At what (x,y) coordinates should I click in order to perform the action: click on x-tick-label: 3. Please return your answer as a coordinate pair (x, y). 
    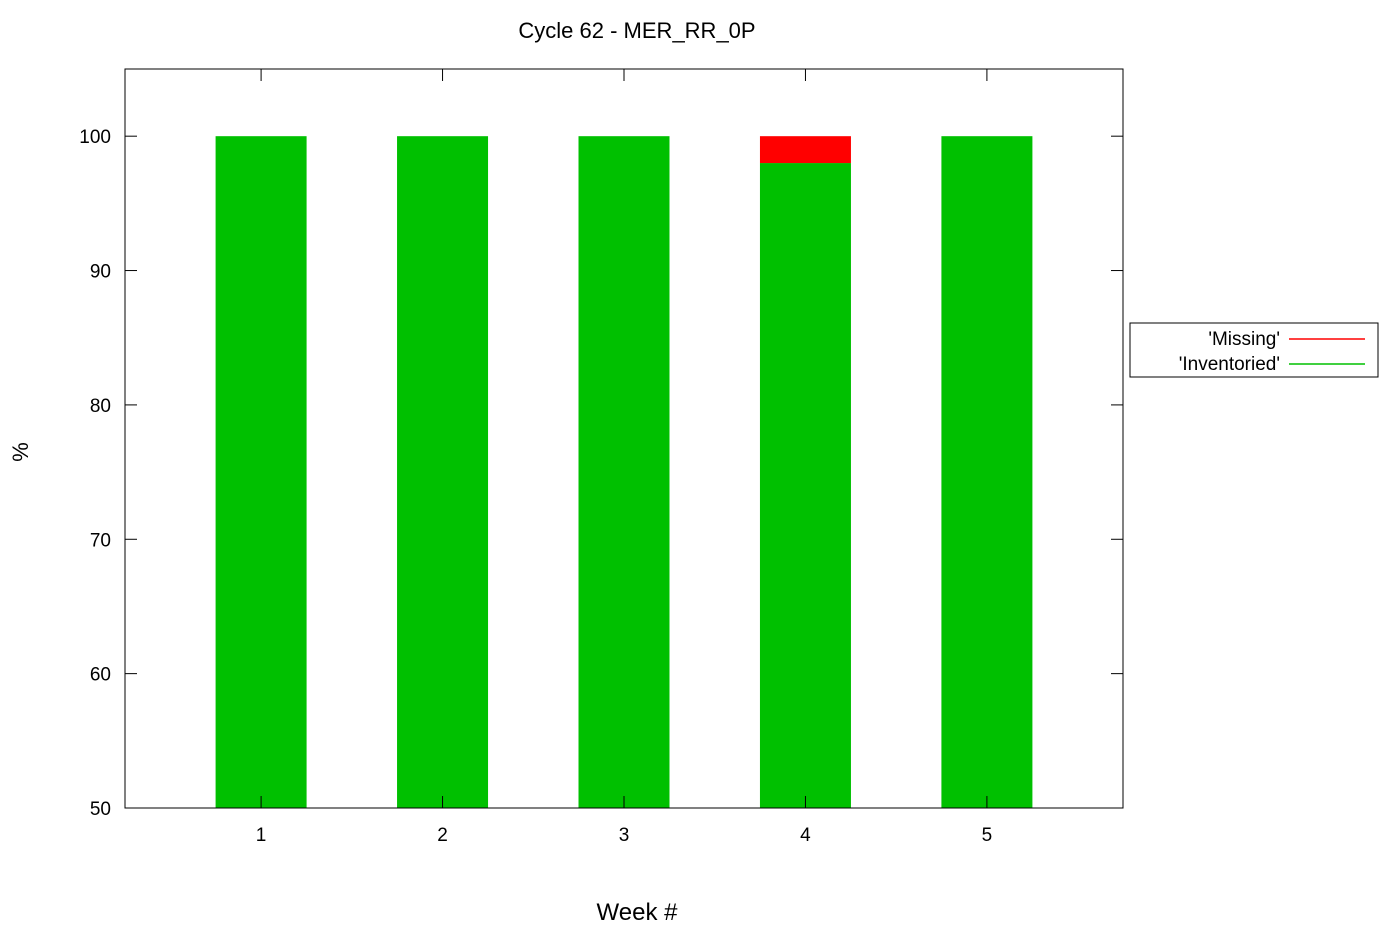
    Looking at the image, I should click on (624, 835).